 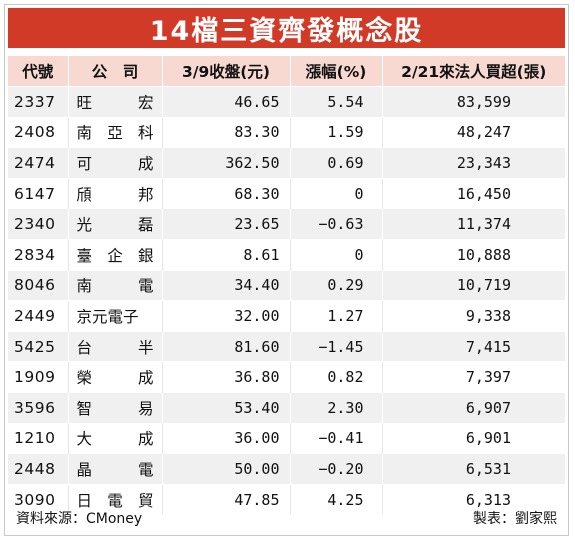 I want to click on net-buy: 83,599, so click(x=473, y=102).